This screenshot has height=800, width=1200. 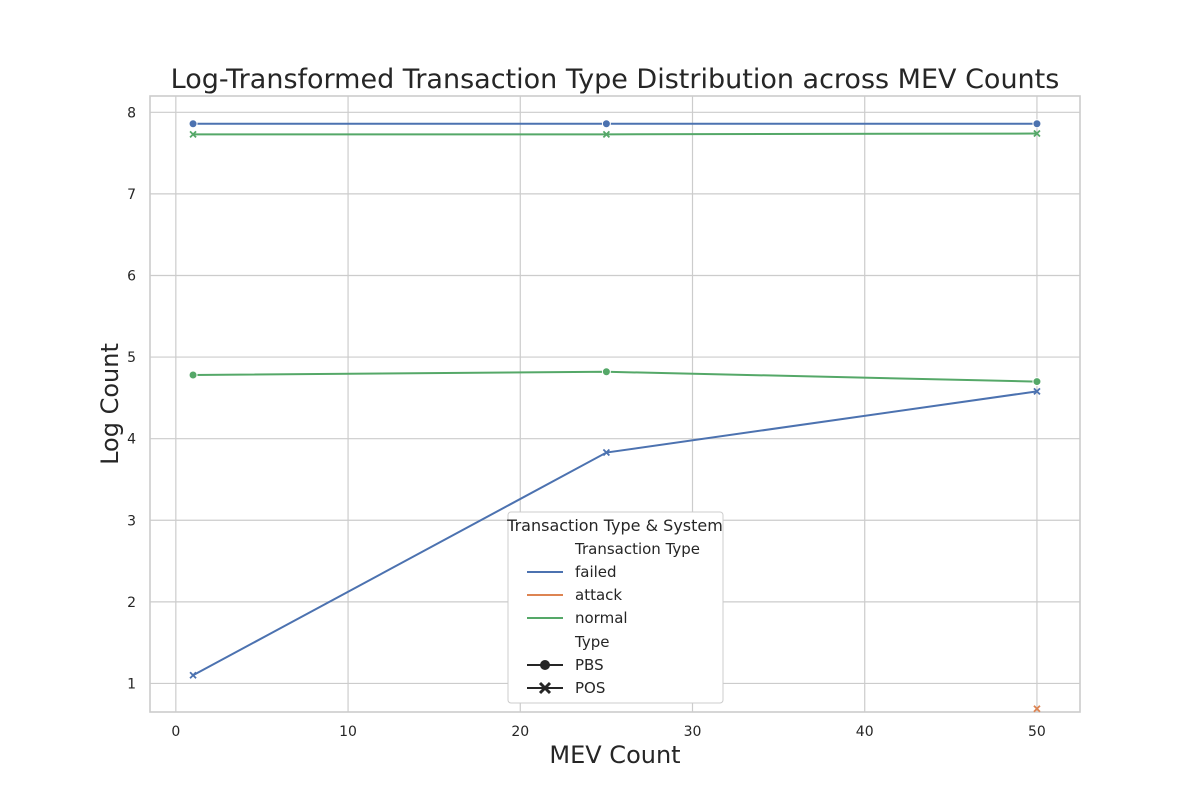 I want to click on x-axis-ticks: 0 10 20 30 40 50, so click(x=608, y=732).